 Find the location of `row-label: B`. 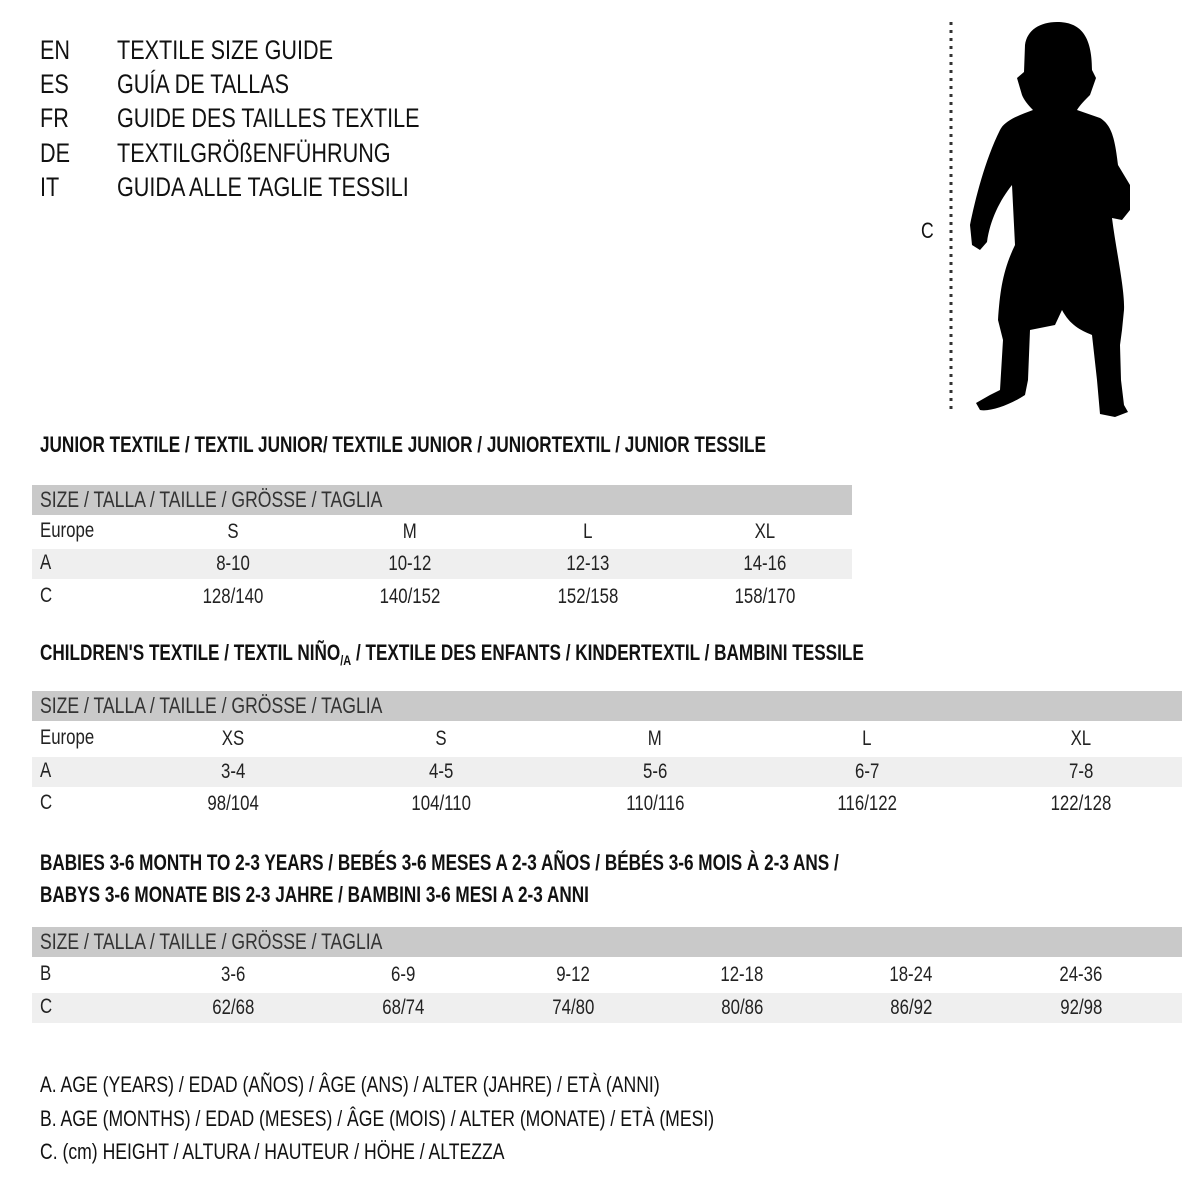

row-label: B is located at coordinates (46, 973).